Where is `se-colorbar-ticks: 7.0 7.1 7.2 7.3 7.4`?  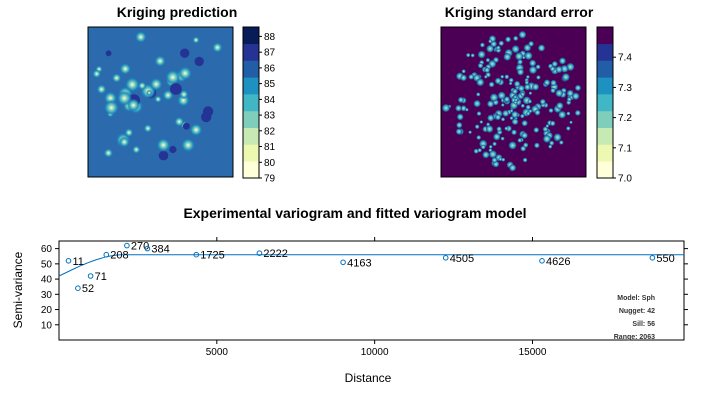 se-colorbar-ticks: 7.0 7.1 7.2 7.3 7.4 is located at coordinates (622, 119).